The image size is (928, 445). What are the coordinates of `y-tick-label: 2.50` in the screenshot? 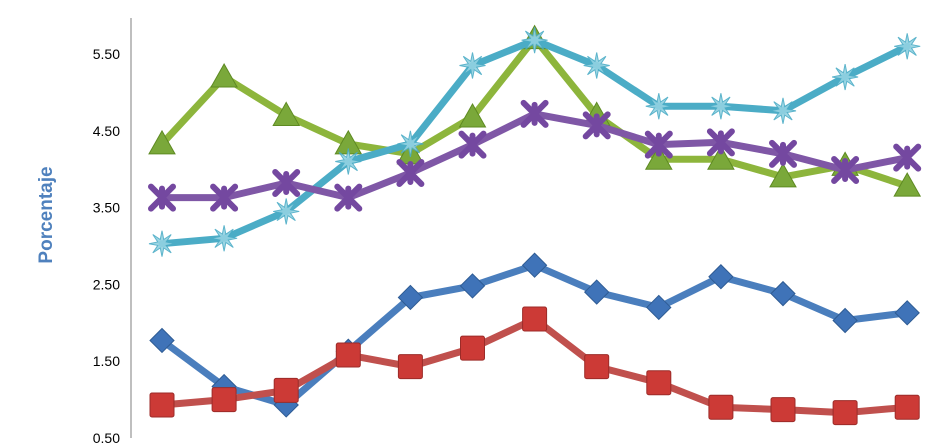 It's located at (106, 284).